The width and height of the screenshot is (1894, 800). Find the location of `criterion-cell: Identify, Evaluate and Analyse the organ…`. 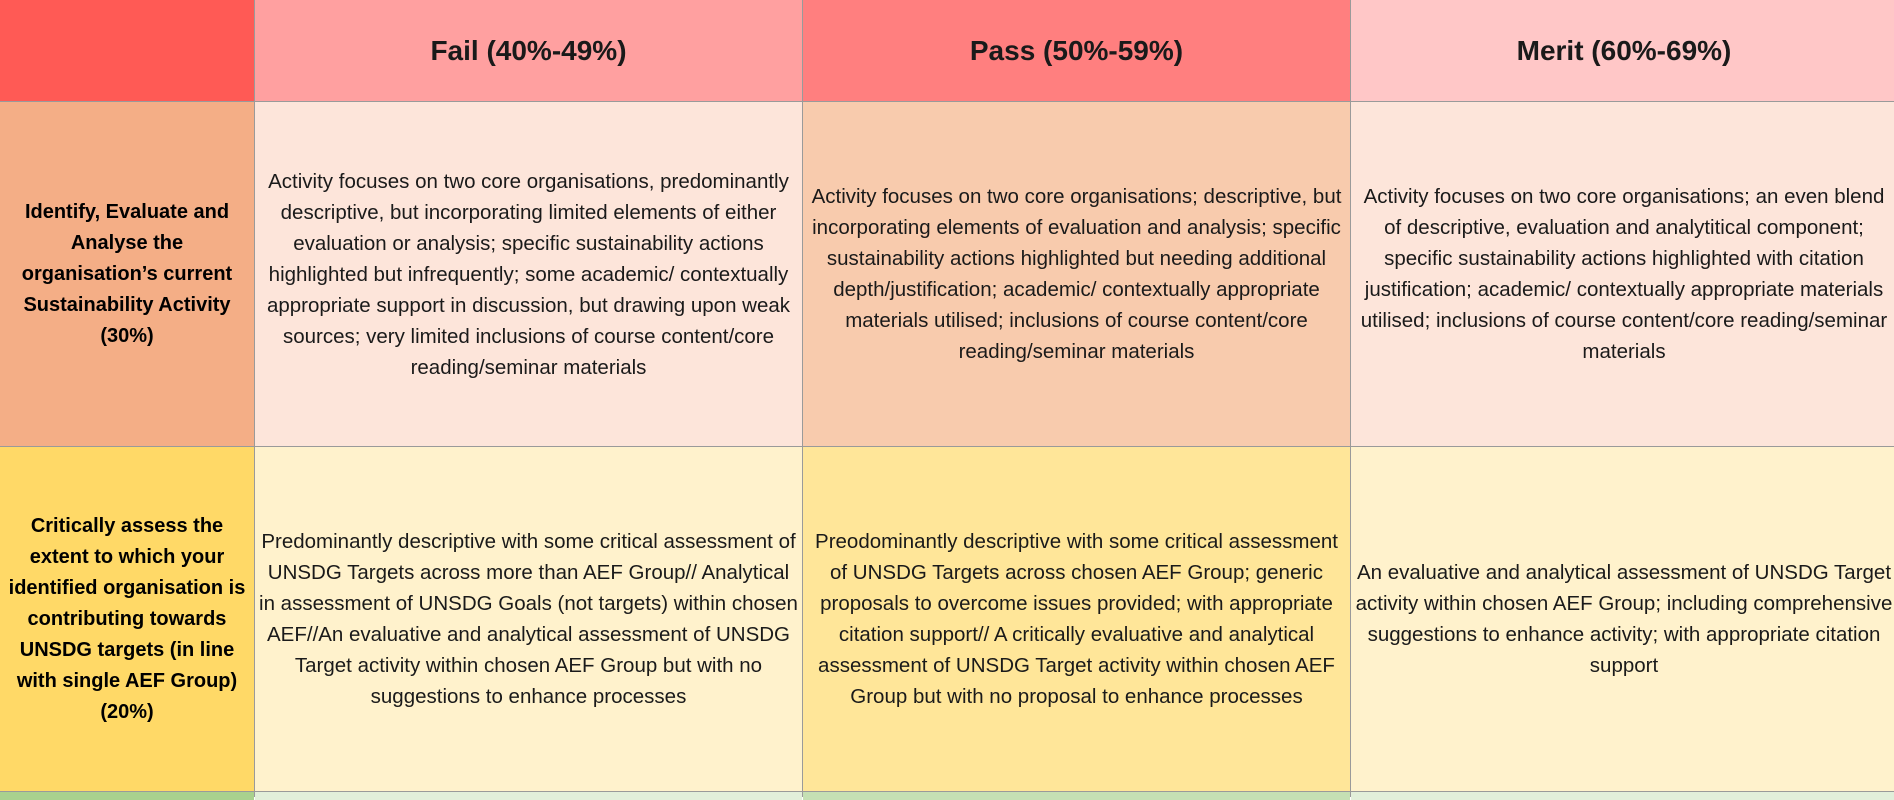

criterion-cell: Identify, Evaluate and Analyse the organ… is located at coordinates (127, 274).